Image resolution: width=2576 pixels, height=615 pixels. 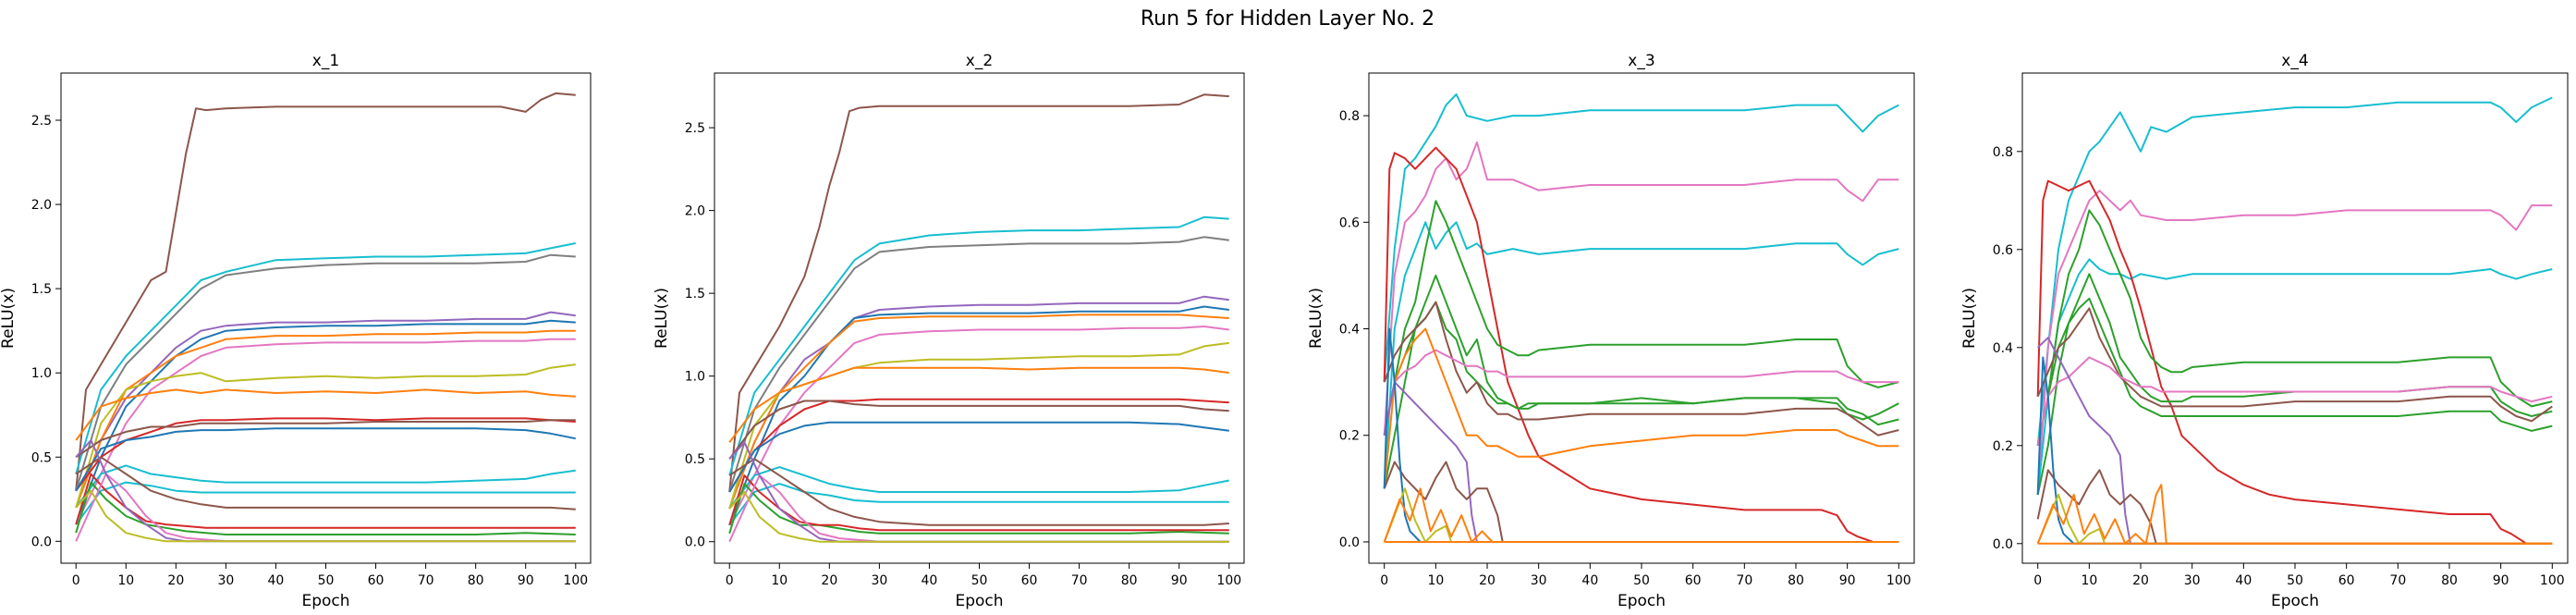 I want to click on x-tick-label: 40, so click(x=1589, y=580).